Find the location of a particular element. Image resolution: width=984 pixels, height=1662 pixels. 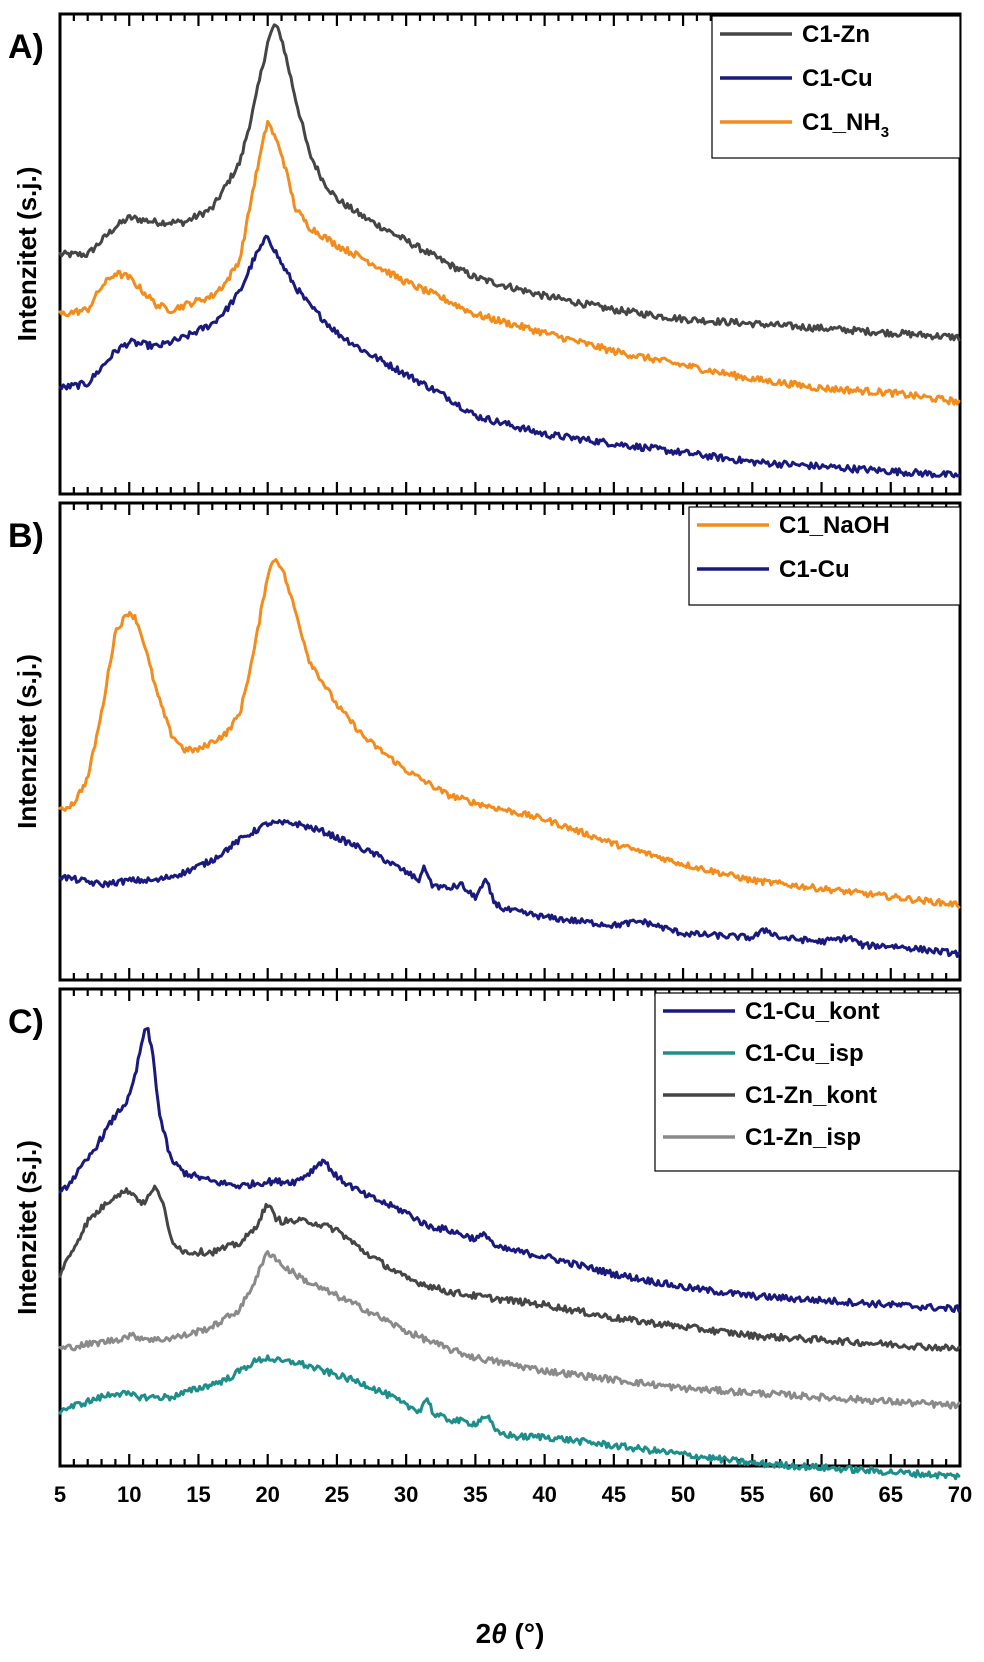

legend-entry: C1_NaOH is located at coordinates (834, 525).